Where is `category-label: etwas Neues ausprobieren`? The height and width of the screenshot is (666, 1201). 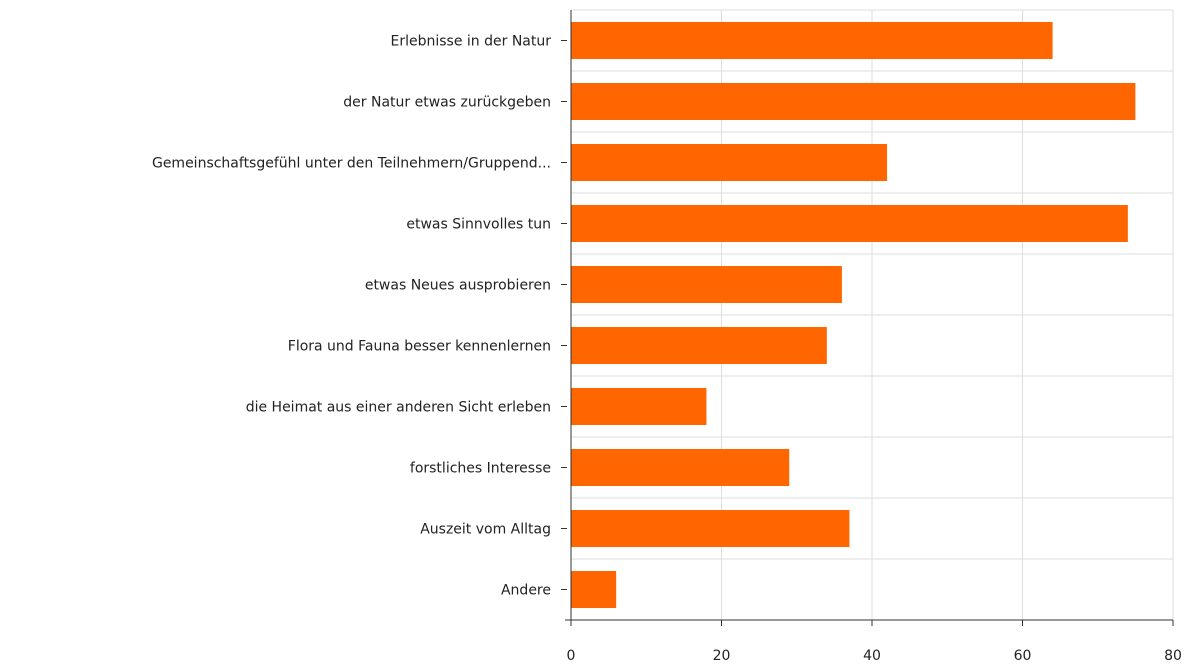 category-label: etwas Neues ausprobieren is located at coordinates (458, 286).